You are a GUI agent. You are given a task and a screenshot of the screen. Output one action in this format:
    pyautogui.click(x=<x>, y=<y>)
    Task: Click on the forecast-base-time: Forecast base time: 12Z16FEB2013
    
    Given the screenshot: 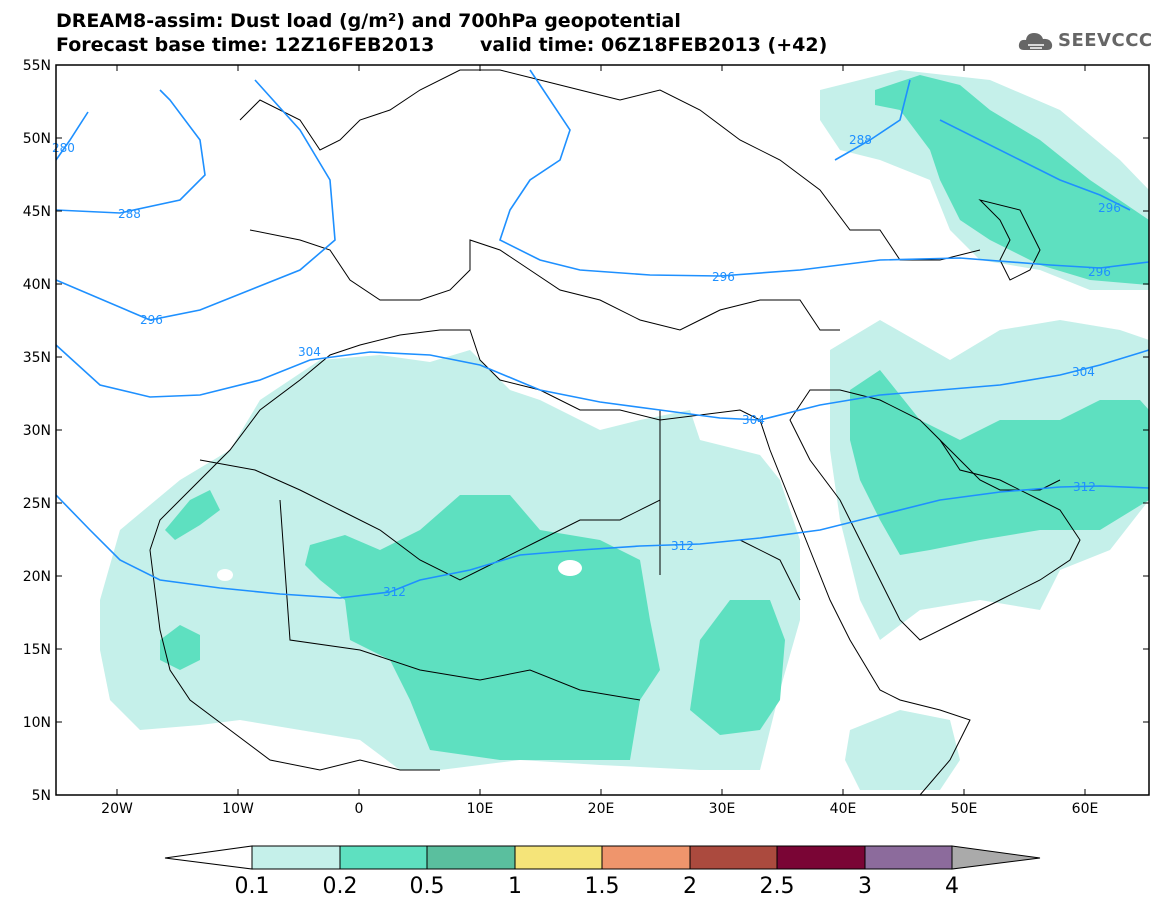 What is the action you would take?
    pyautogui.click(x=245, y=45)
    